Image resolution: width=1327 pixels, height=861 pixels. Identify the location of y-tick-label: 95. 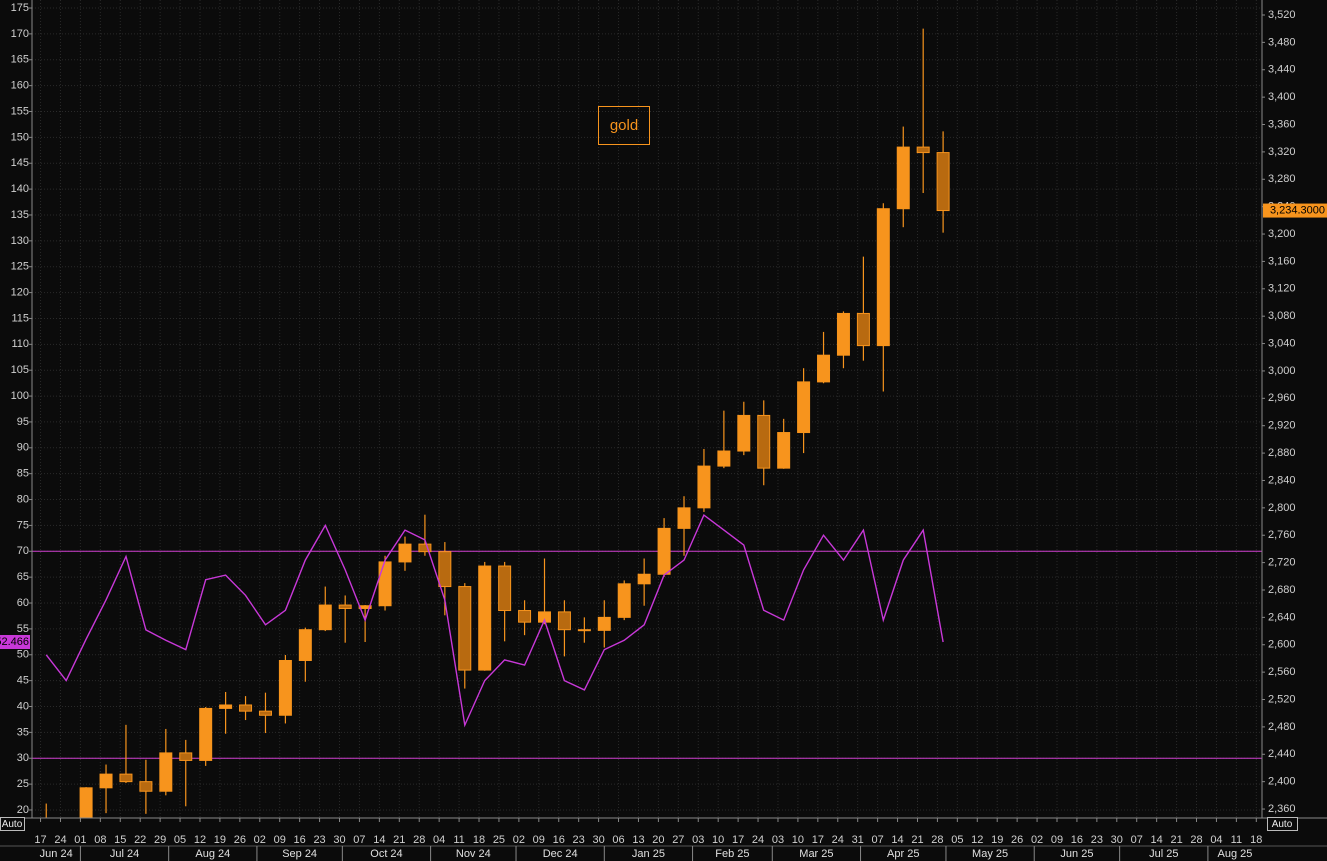
(23, 422).